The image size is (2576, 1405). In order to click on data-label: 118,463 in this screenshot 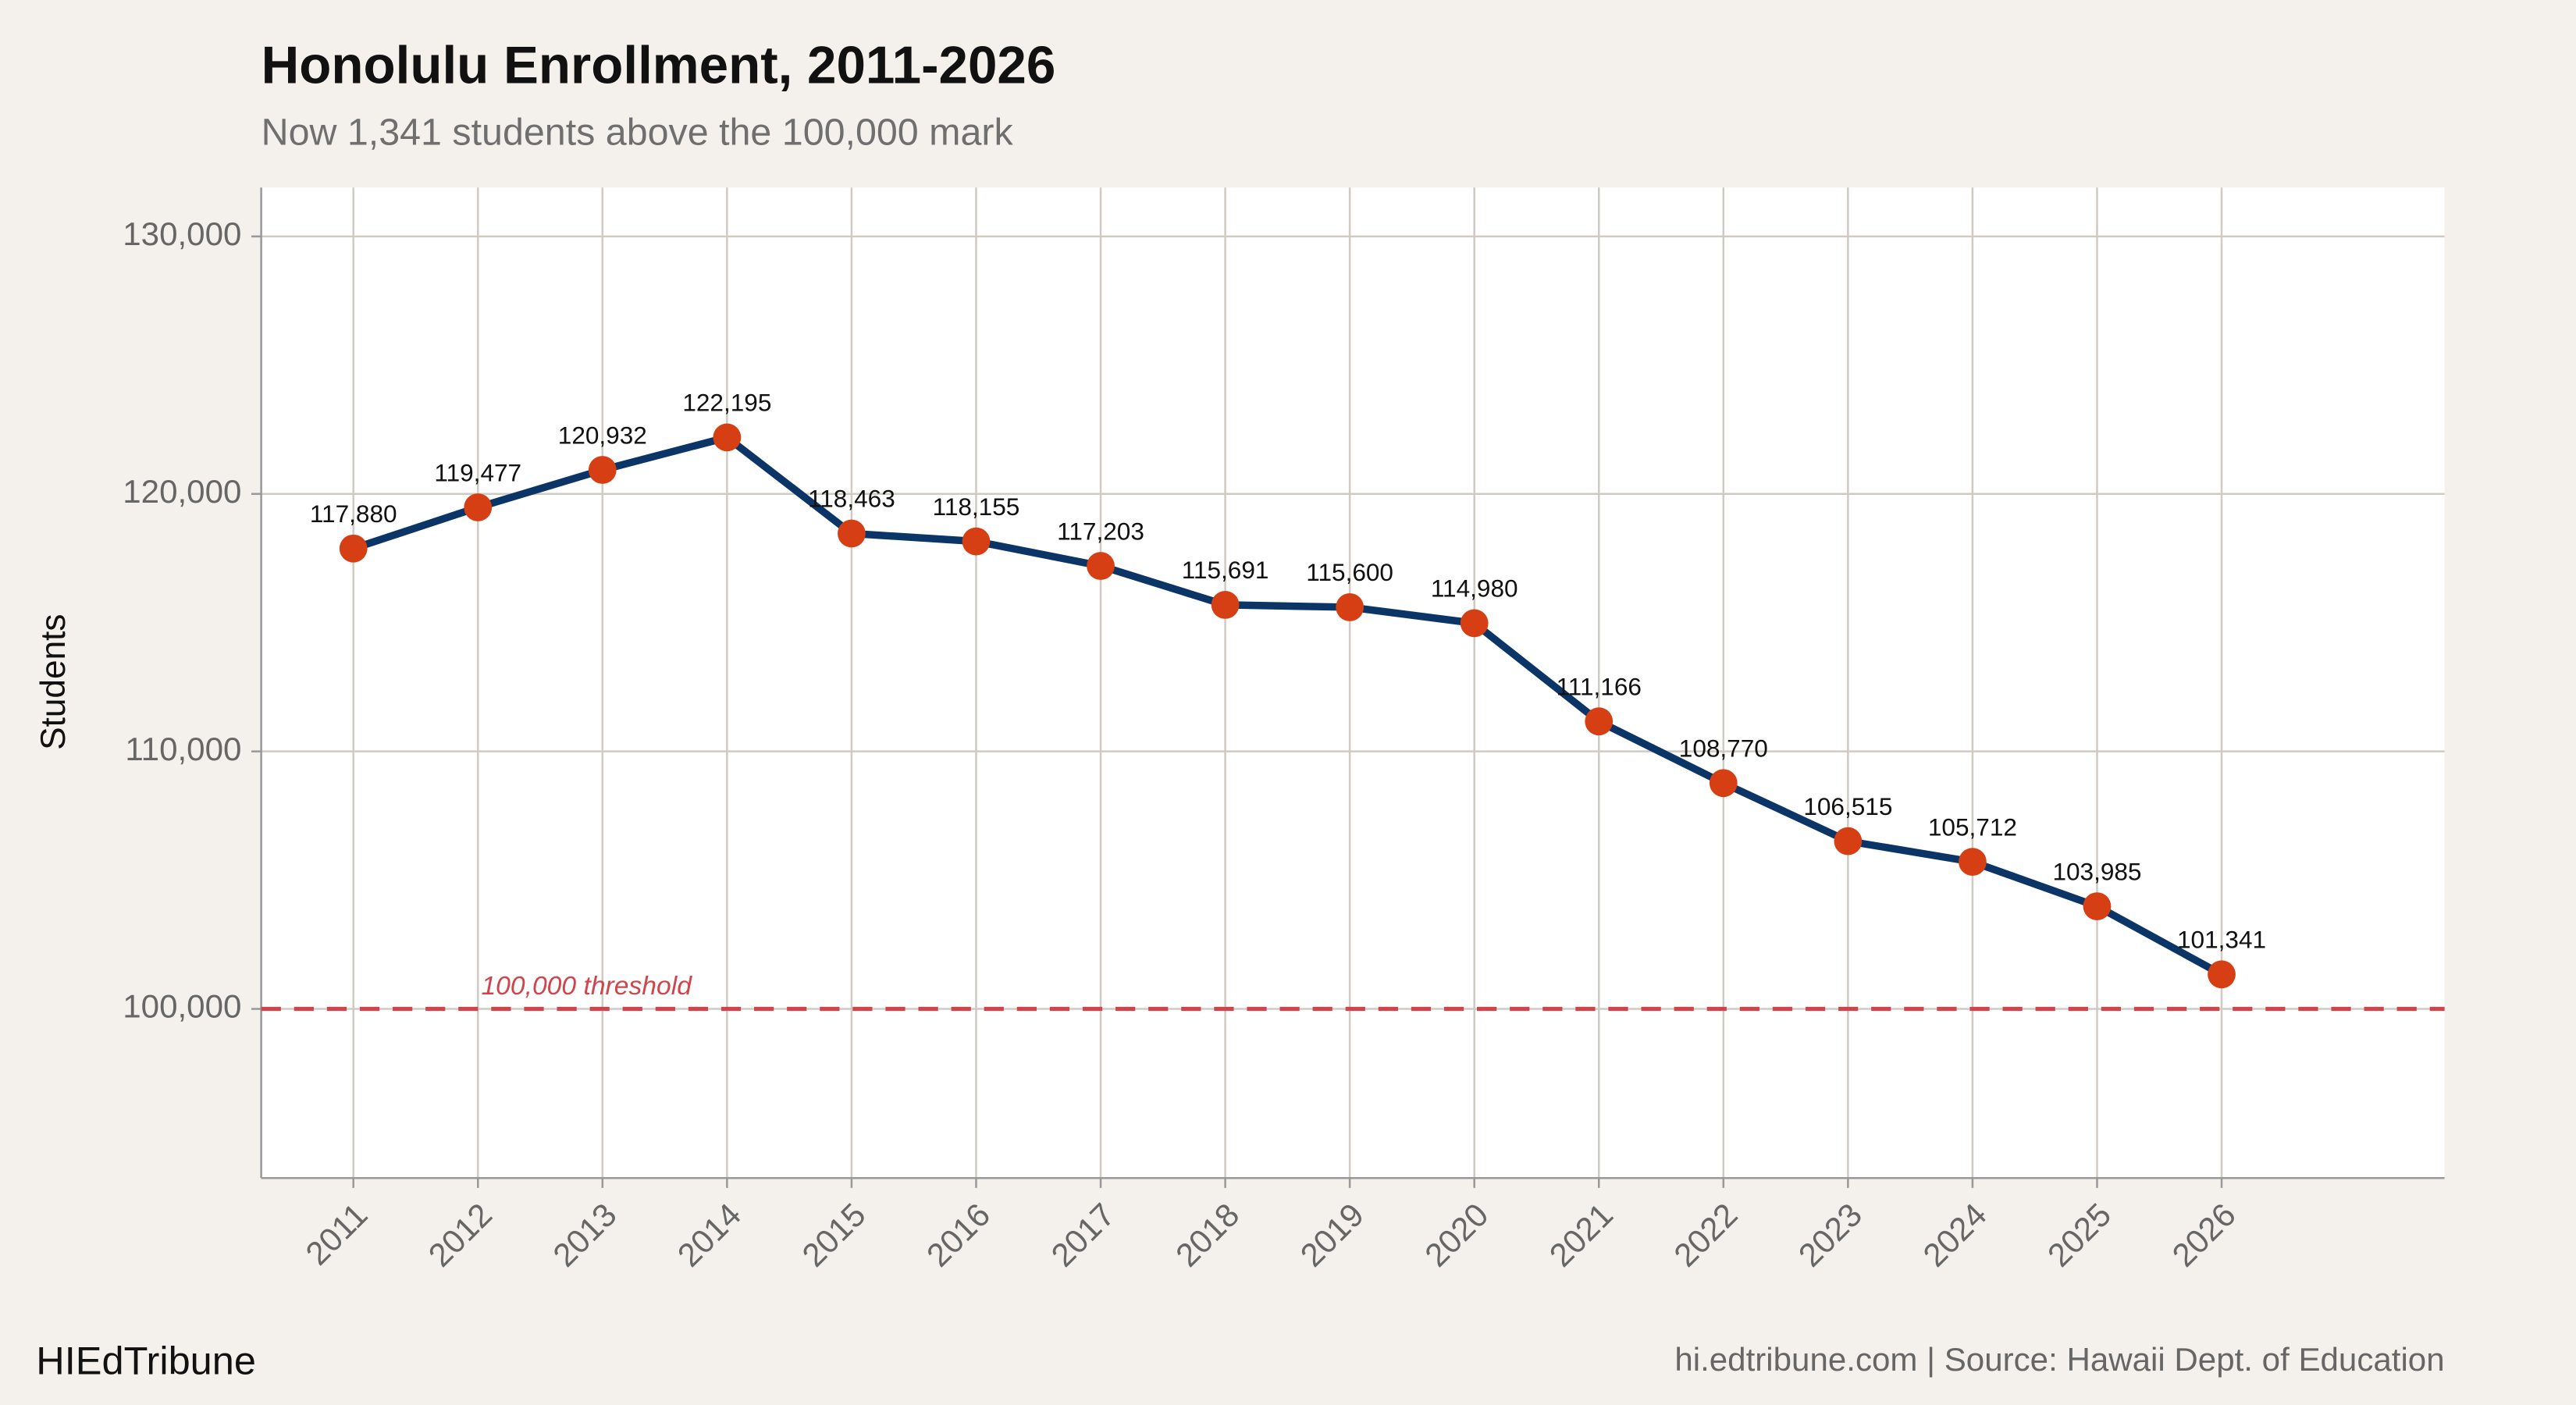, I will do `click(851, 499)`.